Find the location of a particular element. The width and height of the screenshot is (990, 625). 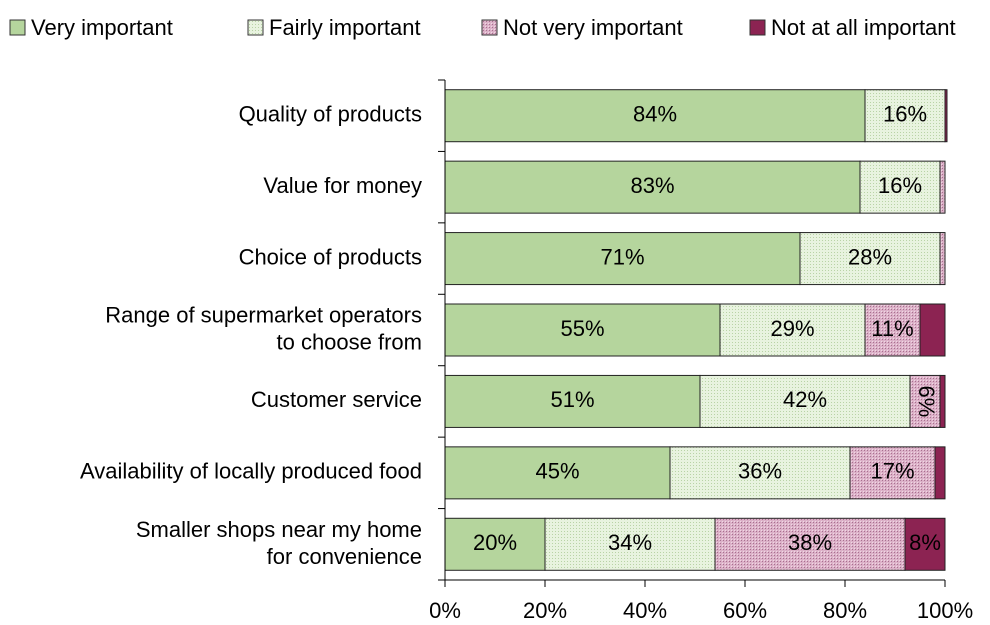

data-label: 6% is located at coordinates (926, 402).